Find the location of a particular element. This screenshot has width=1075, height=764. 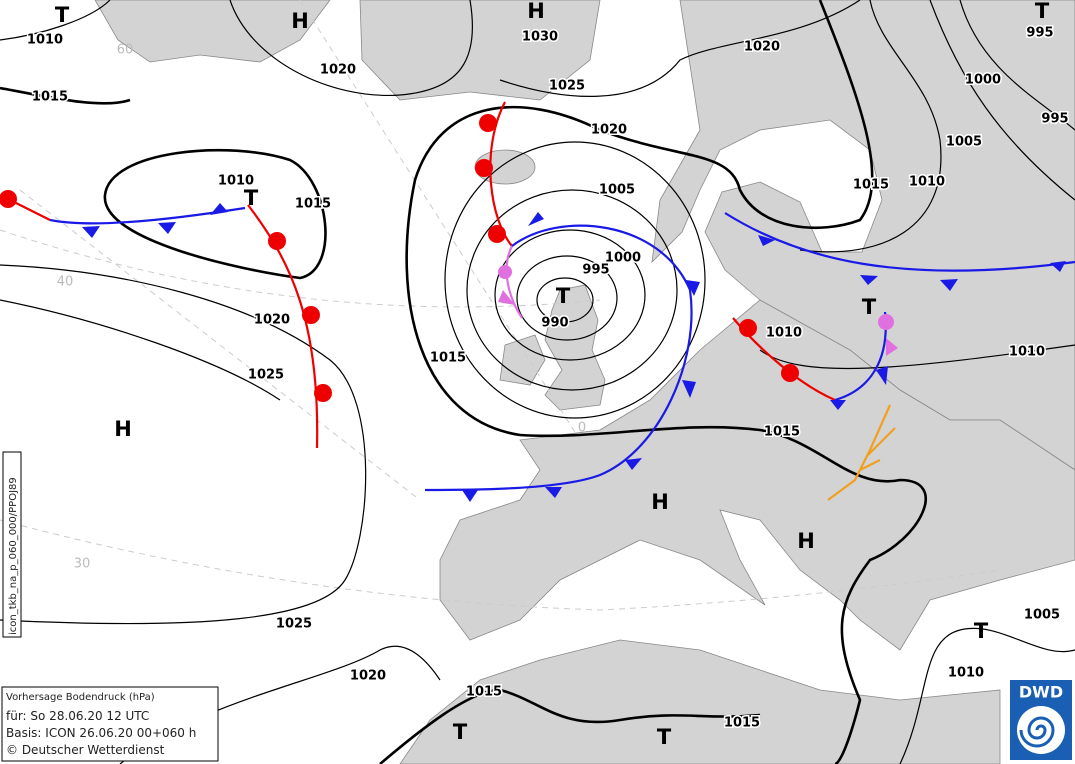

dwd-logo: DWD is located at coordinates (1041, 720).